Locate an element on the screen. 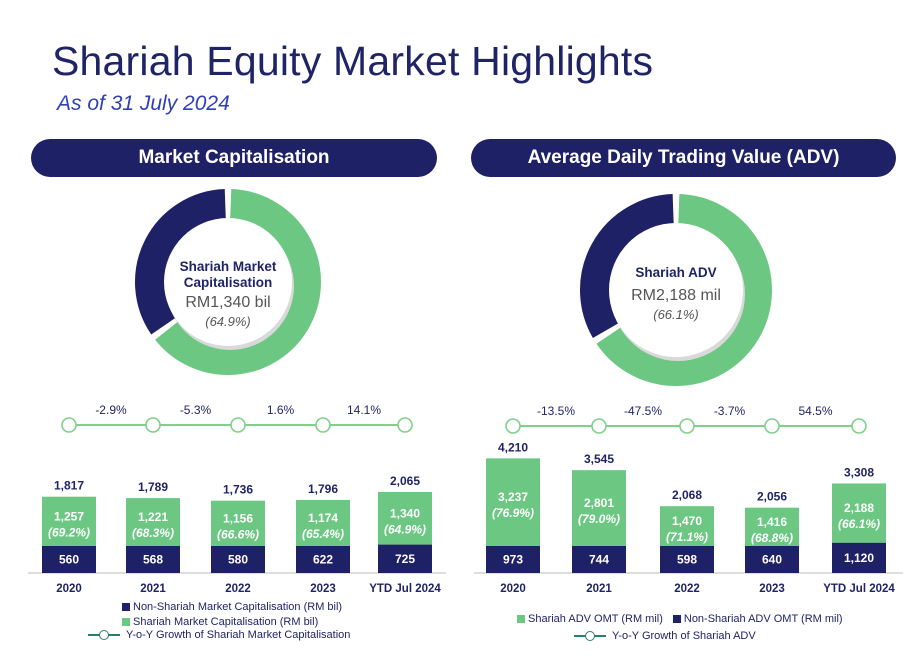  donut-value: RM2,188 mil is located at coordinates (676, 295).